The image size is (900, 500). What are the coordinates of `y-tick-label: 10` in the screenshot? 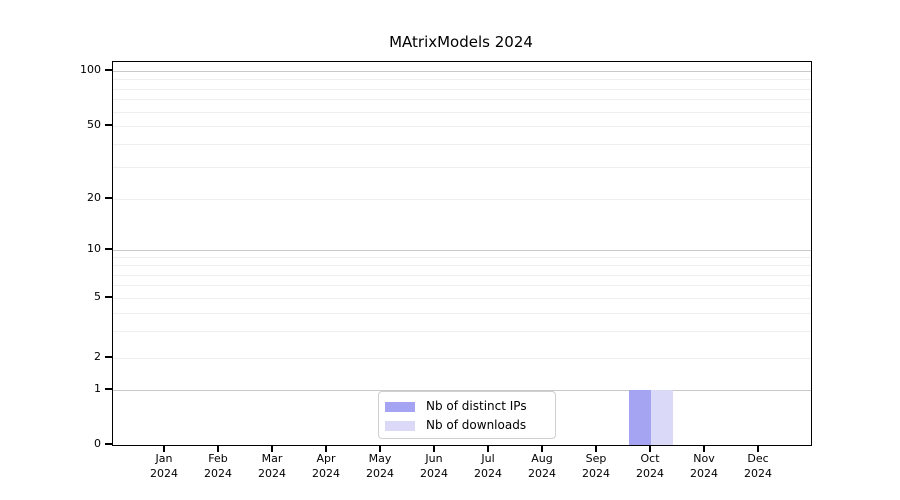 It's located at (94, 248).